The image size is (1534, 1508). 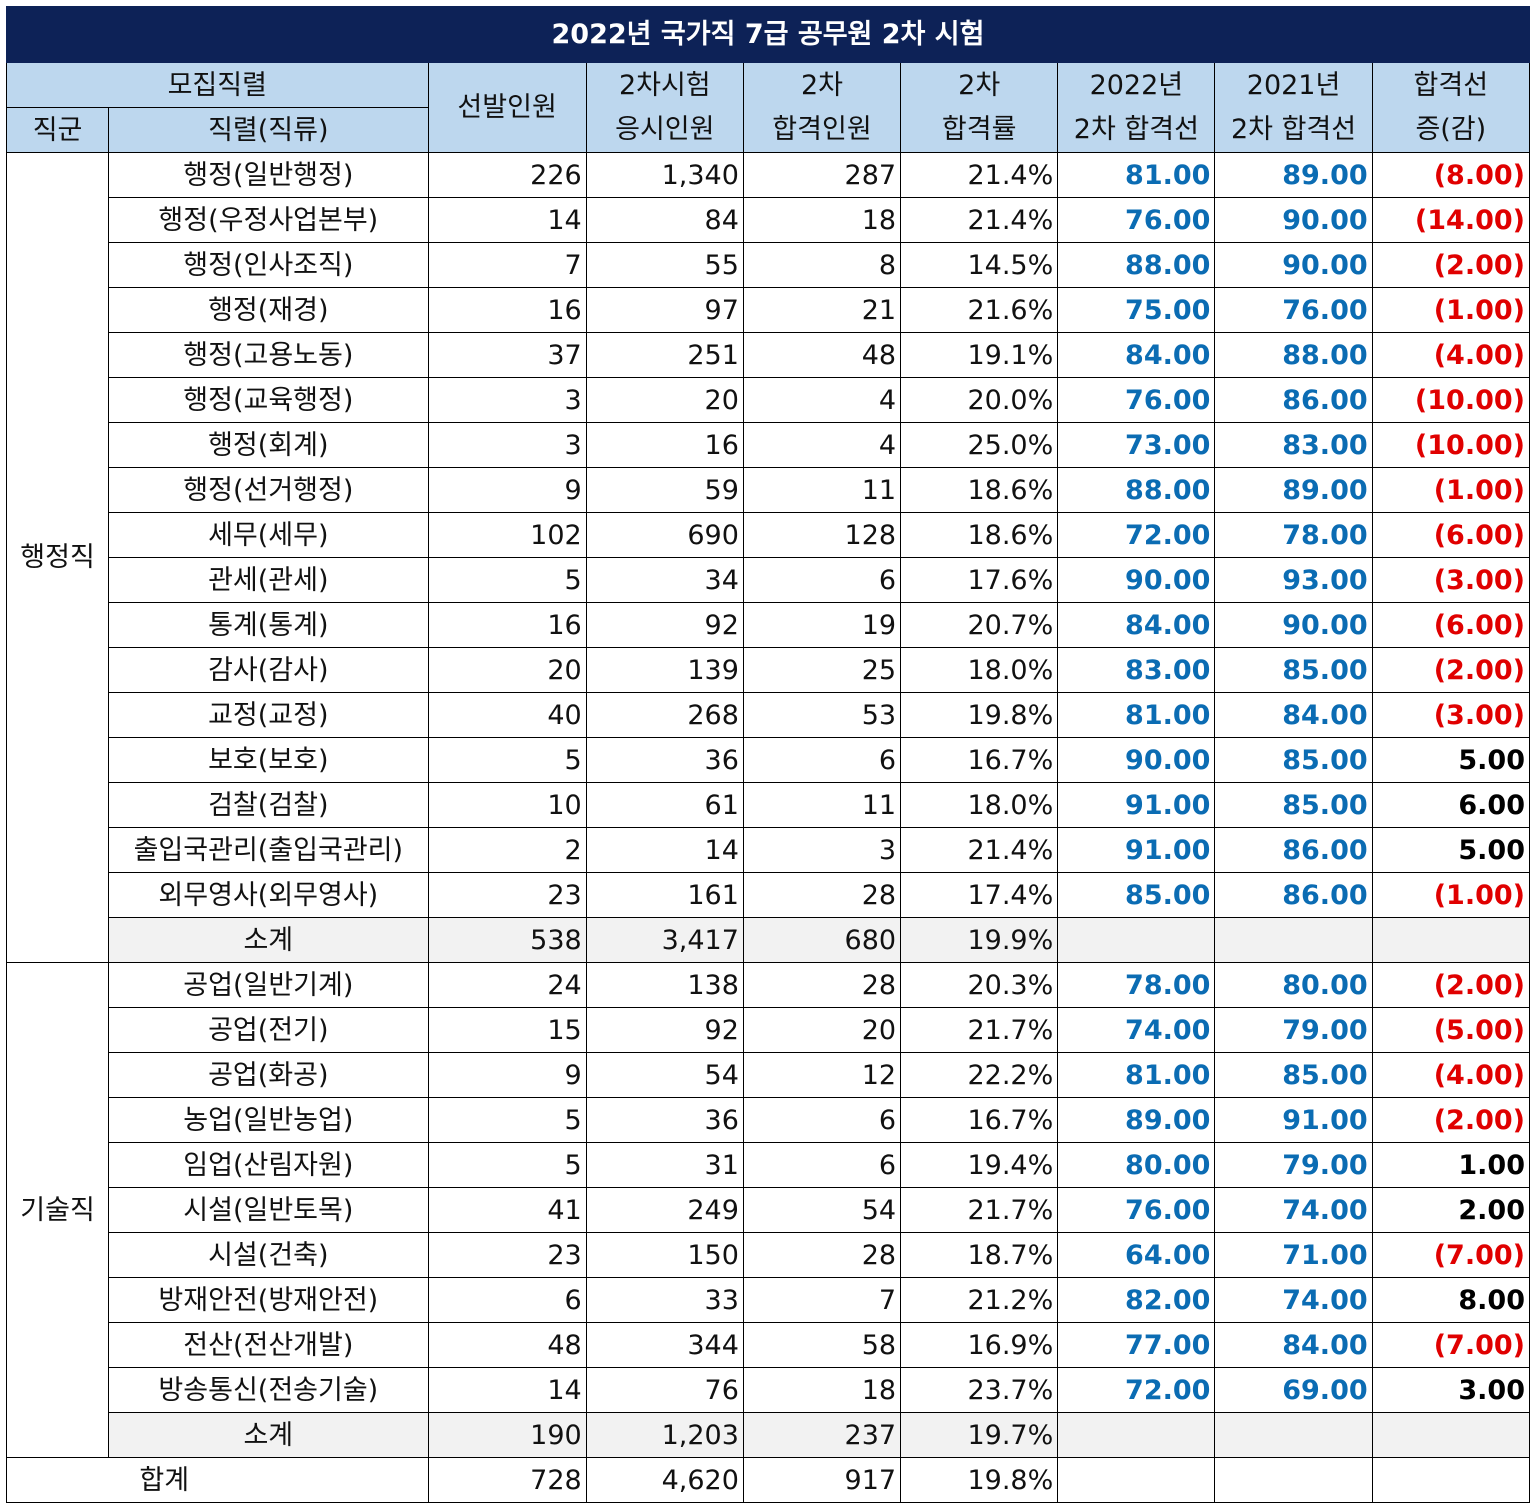 I want to click on table-row: 시설(건축) 23 150 28 18.7% 64.00 71.00 (7.00), so click(x=769, y=1255).